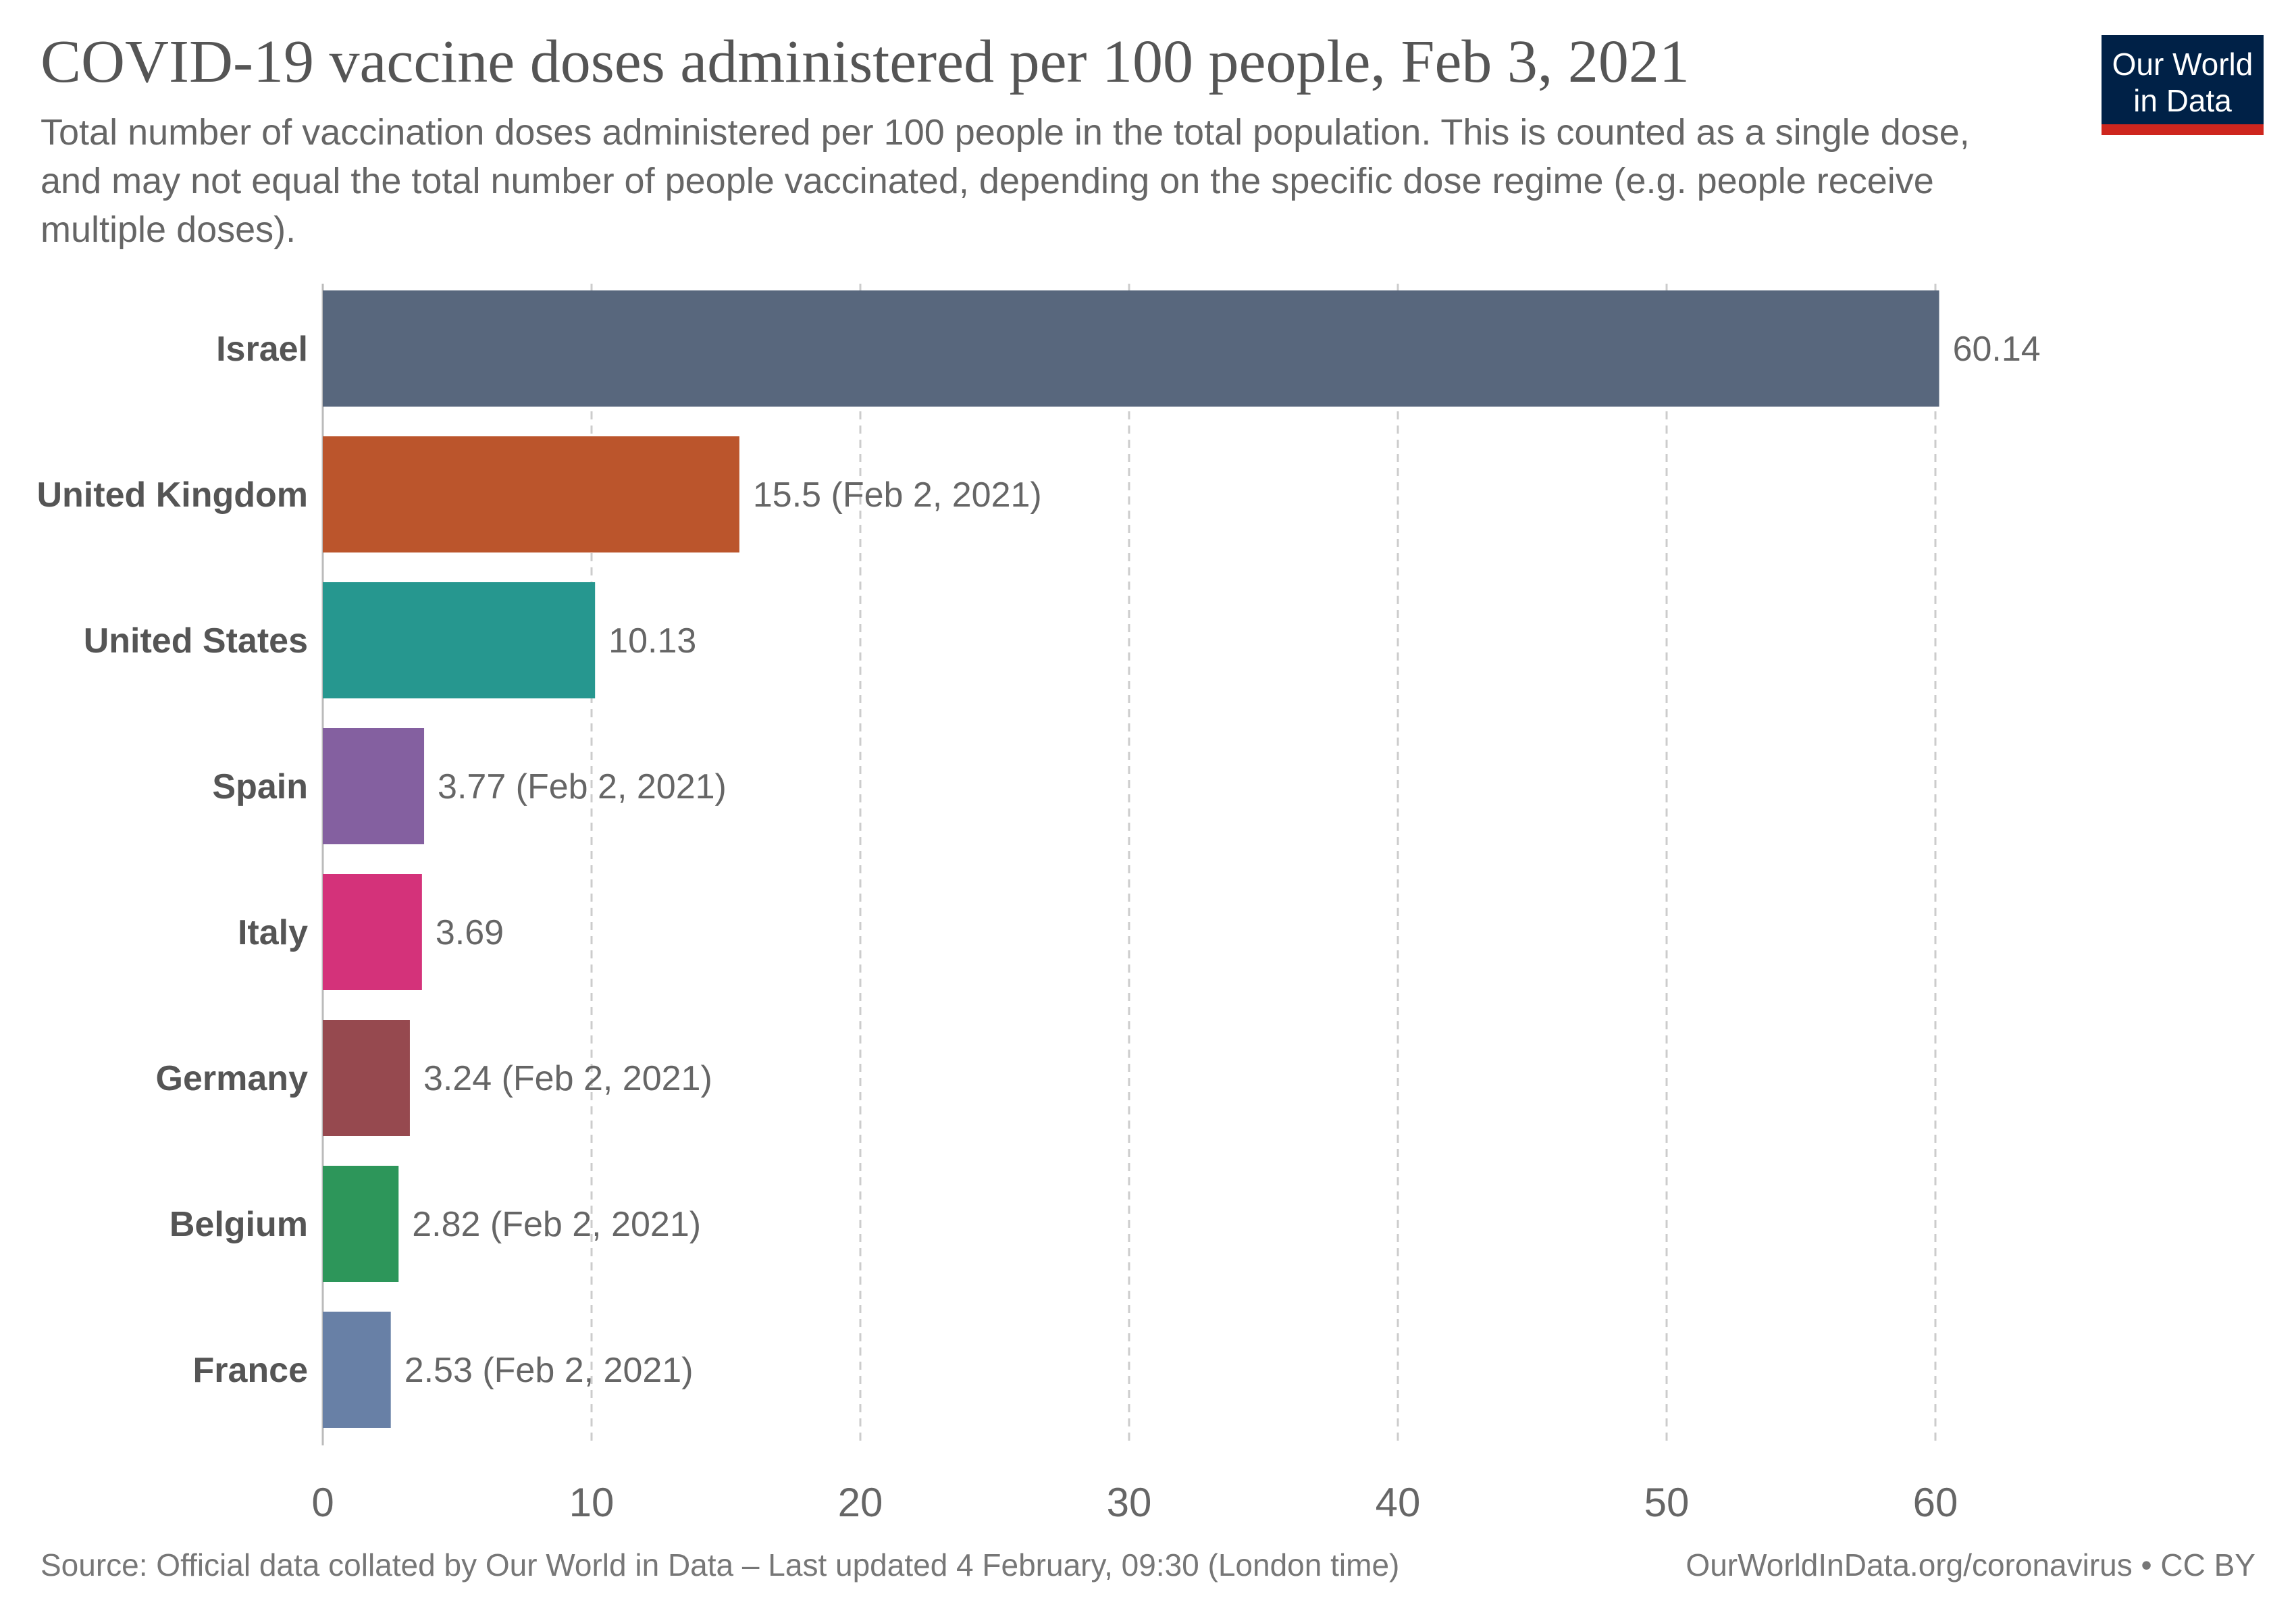  I want to click on footer-credit: OurWorldInData.org/coronavirus • CC BY, so click(1970, 1565).